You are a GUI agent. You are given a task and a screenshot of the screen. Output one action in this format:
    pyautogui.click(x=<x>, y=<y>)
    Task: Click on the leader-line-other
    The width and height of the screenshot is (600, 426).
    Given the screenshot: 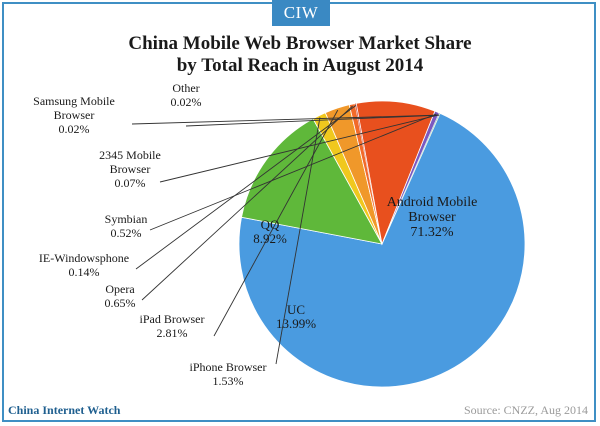 What is the action you would take?
    pyautogui.click(x=312, y=120)
    